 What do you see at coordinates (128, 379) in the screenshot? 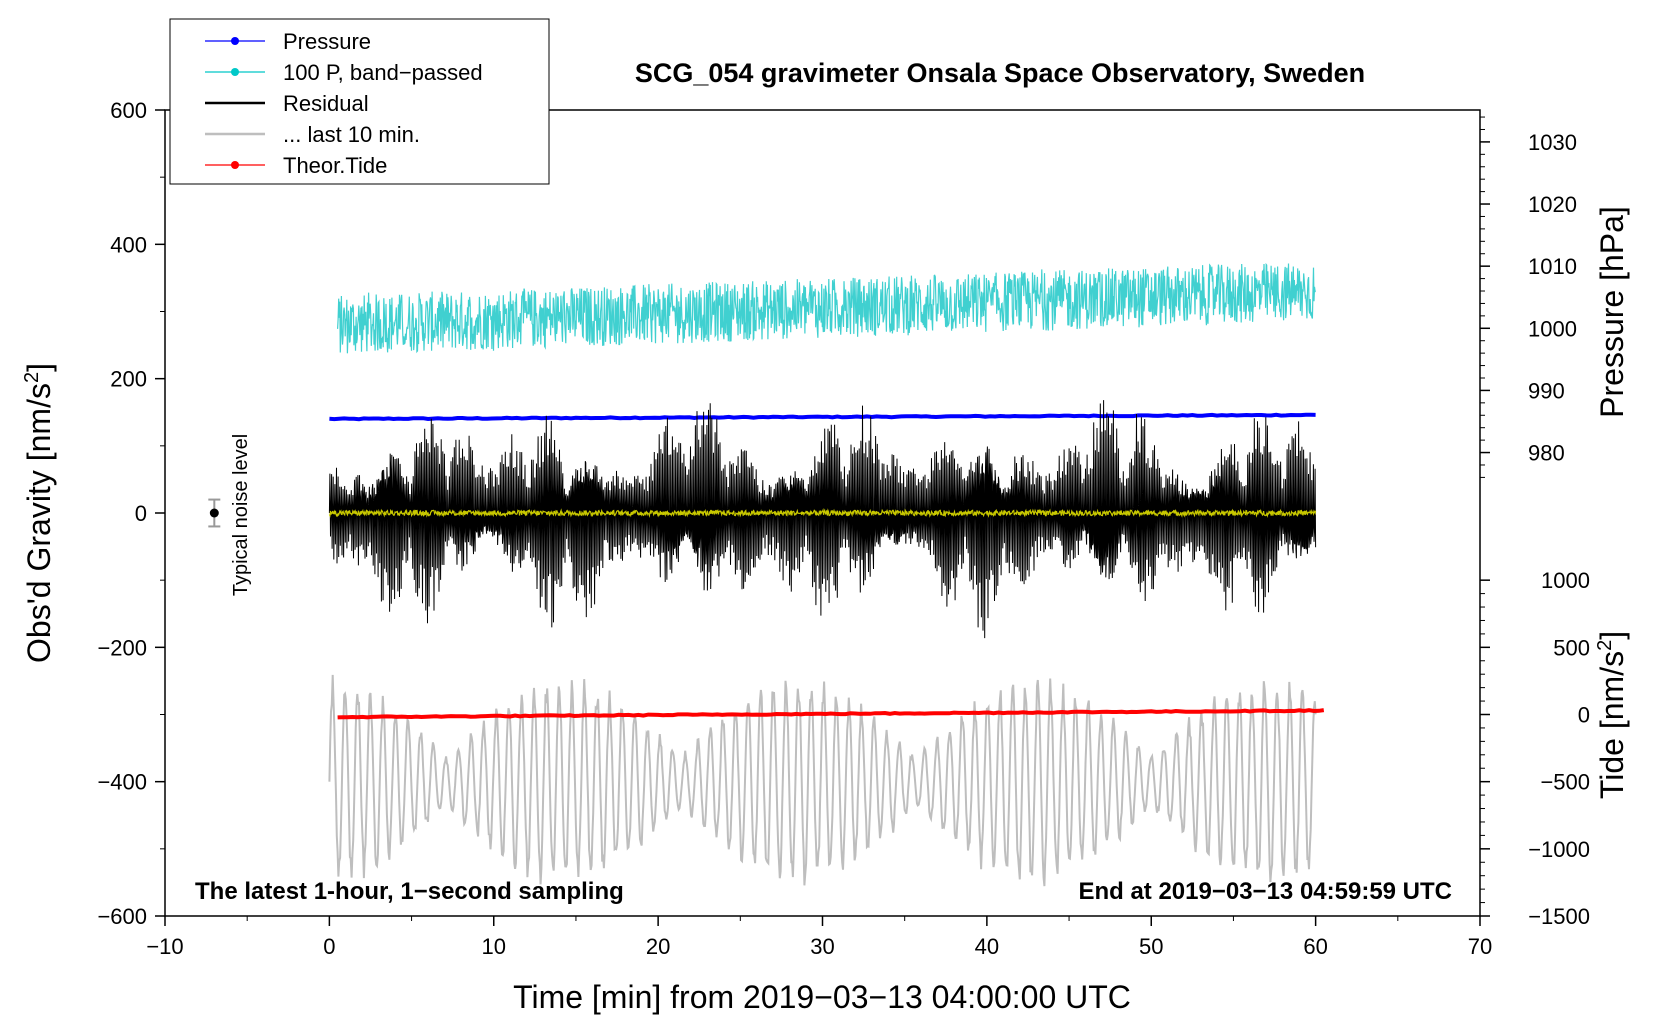
I see `y-tick-label: 200` at bounding box center [128, 379].